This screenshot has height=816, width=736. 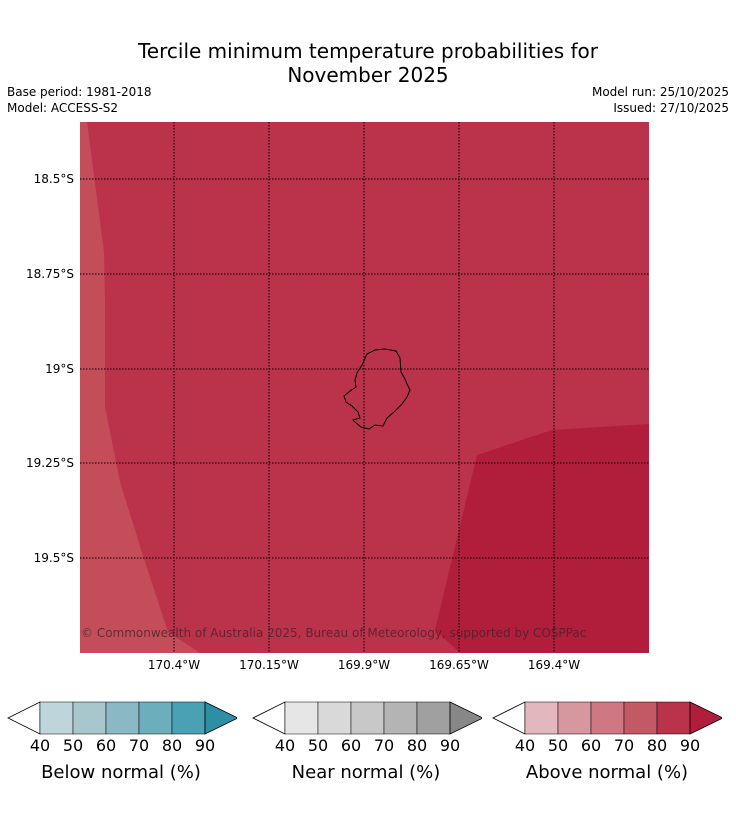 I want to click on colorbar-below-normal: 40 50 60 70 80 90, so click(x=122, y=728).